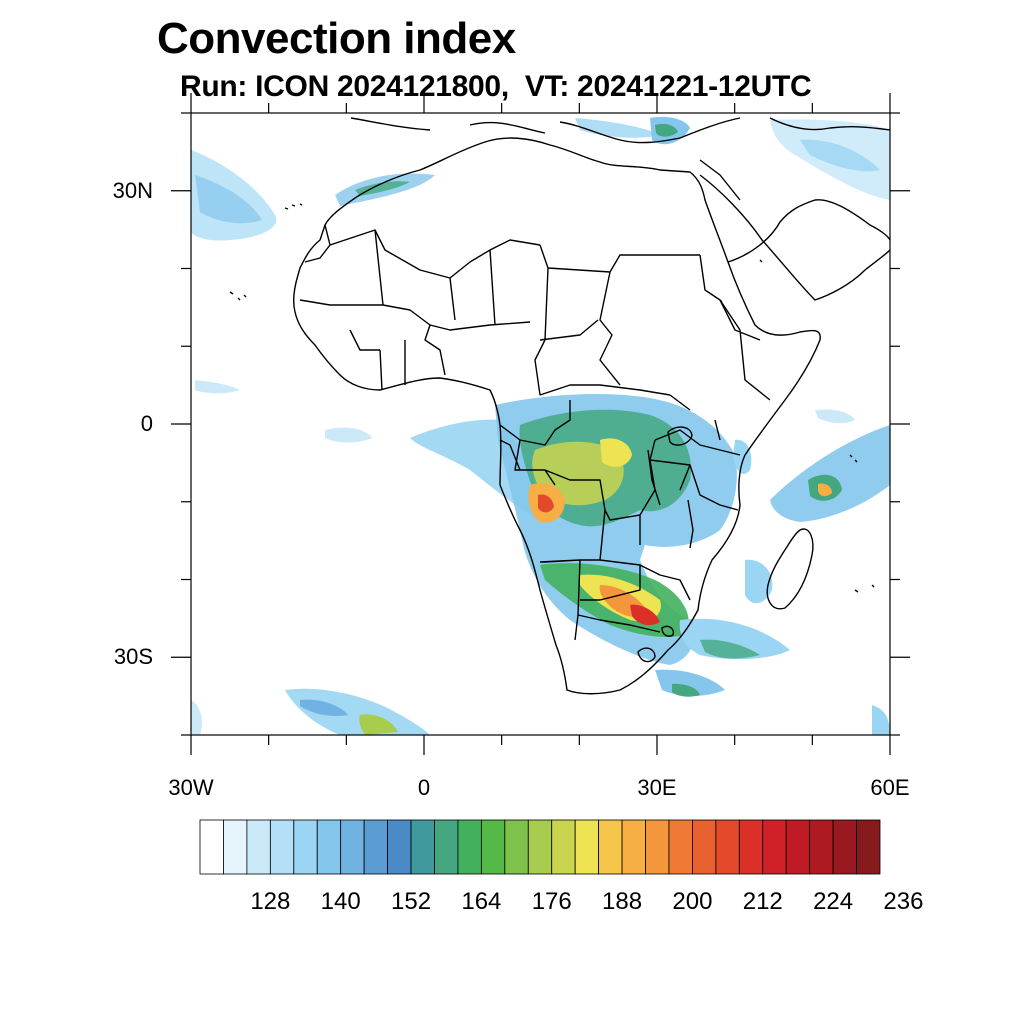  Describe the element at coordinates (903, 901) in the screenshot. I see `colorbar-label: 236` at that location.